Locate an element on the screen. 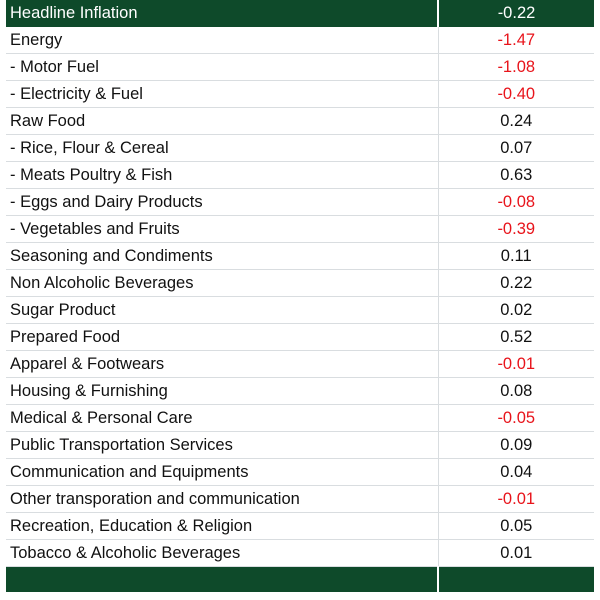 This screenshot has width=600, height=600. table-row: Raw Food 0.24 is located at coordinates (300, 121).